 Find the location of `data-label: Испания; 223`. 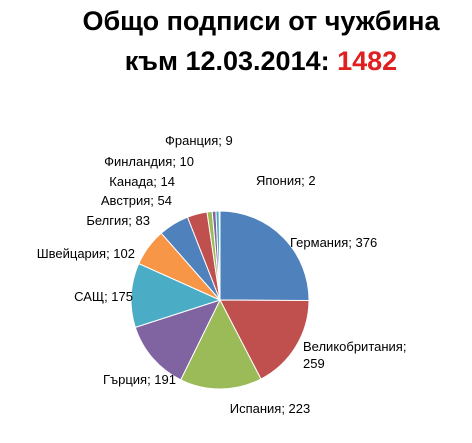

data-label: Испания; 223 is located at coordinates (270, 408).